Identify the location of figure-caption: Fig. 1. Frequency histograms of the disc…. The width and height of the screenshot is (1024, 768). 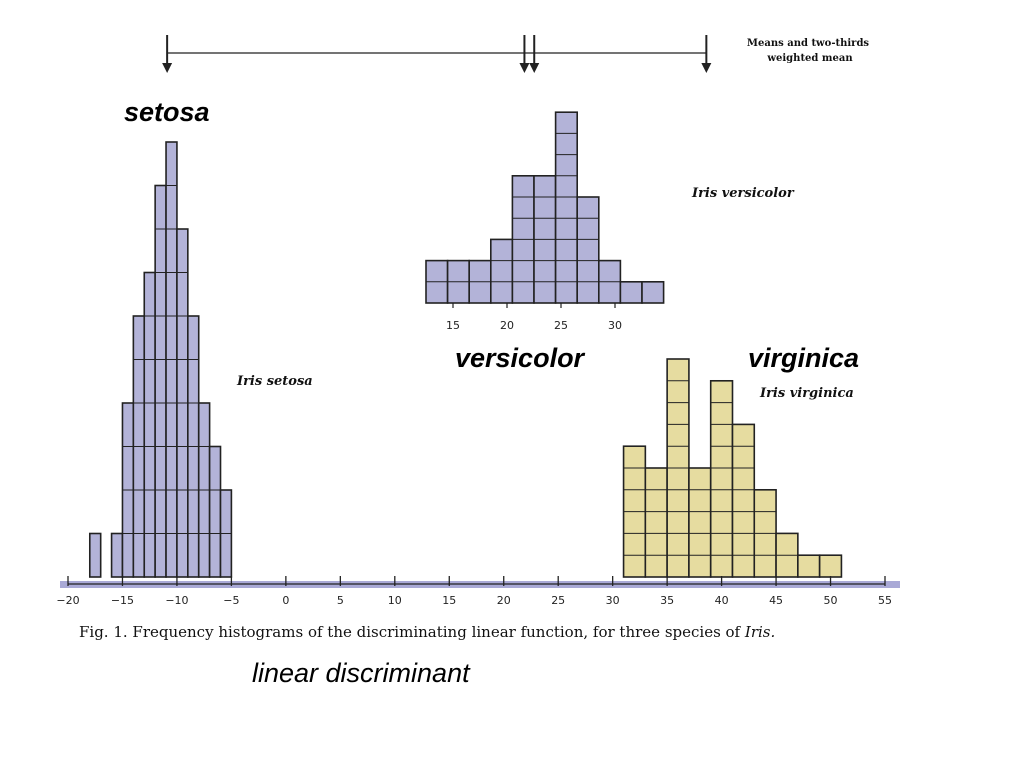
(427, 632).